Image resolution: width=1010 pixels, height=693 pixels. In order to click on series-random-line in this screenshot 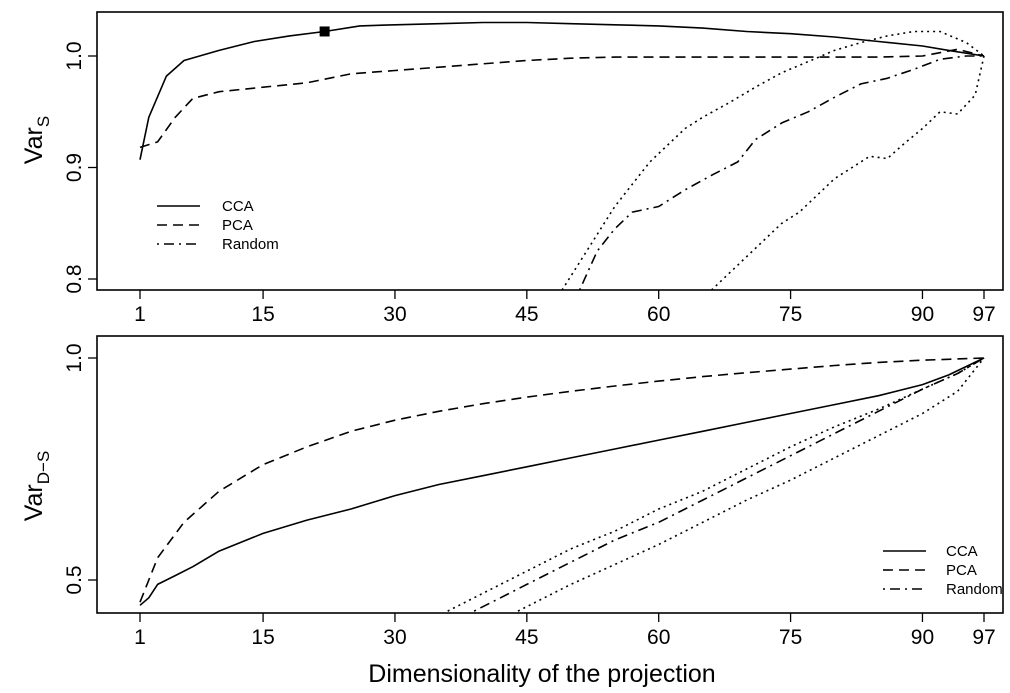, I will do `click(781, 172)`.